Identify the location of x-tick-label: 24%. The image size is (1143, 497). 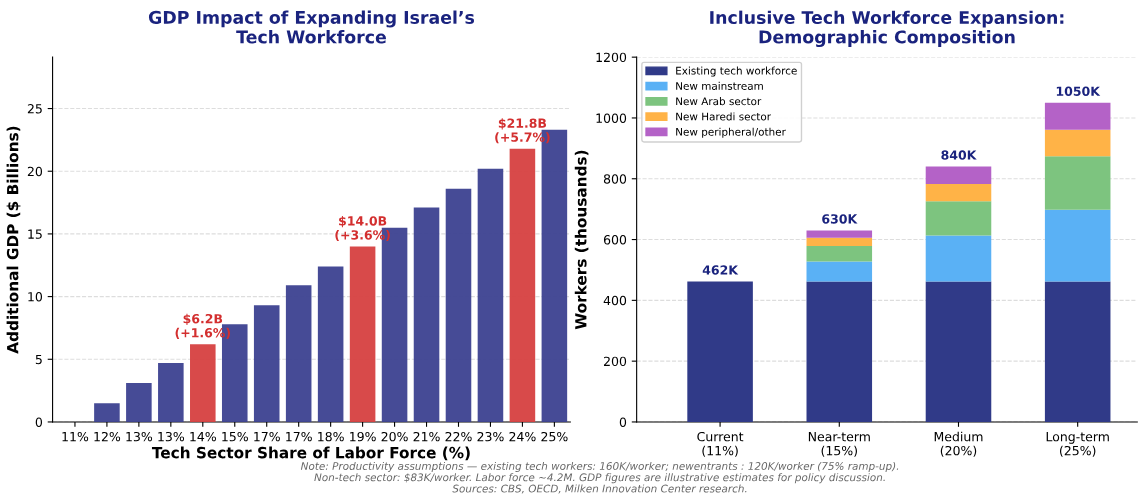
(522, 436).